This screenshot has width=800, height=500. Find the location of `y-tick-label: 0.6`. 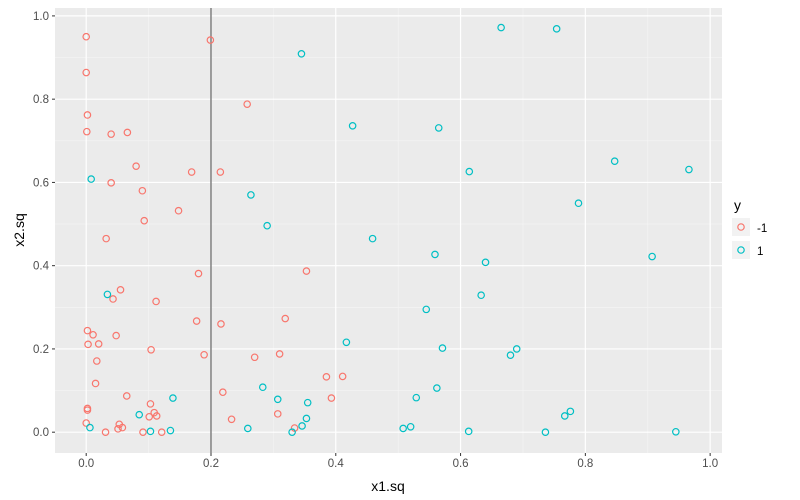

y-tick-label: 0.6 is located at coordinates (41, 183).